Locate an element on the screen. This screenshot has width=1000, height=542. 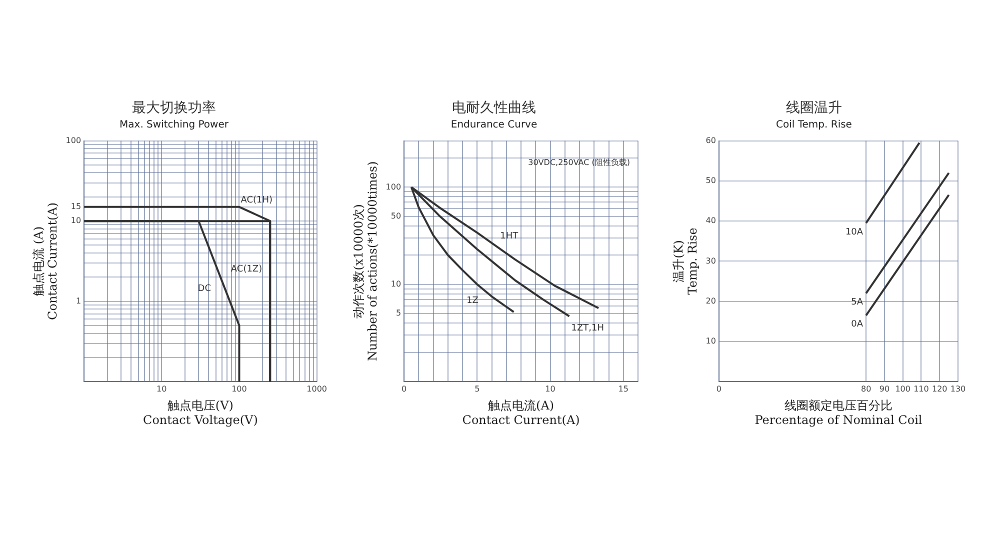
x-tick-label: 130 is located at coordinates (958, 389).